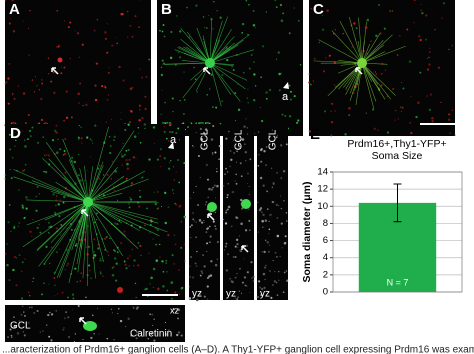  What do you see at coordinates (382, 68) in the screenshot?
I see `micrograph` at bounding box center [382, 68].